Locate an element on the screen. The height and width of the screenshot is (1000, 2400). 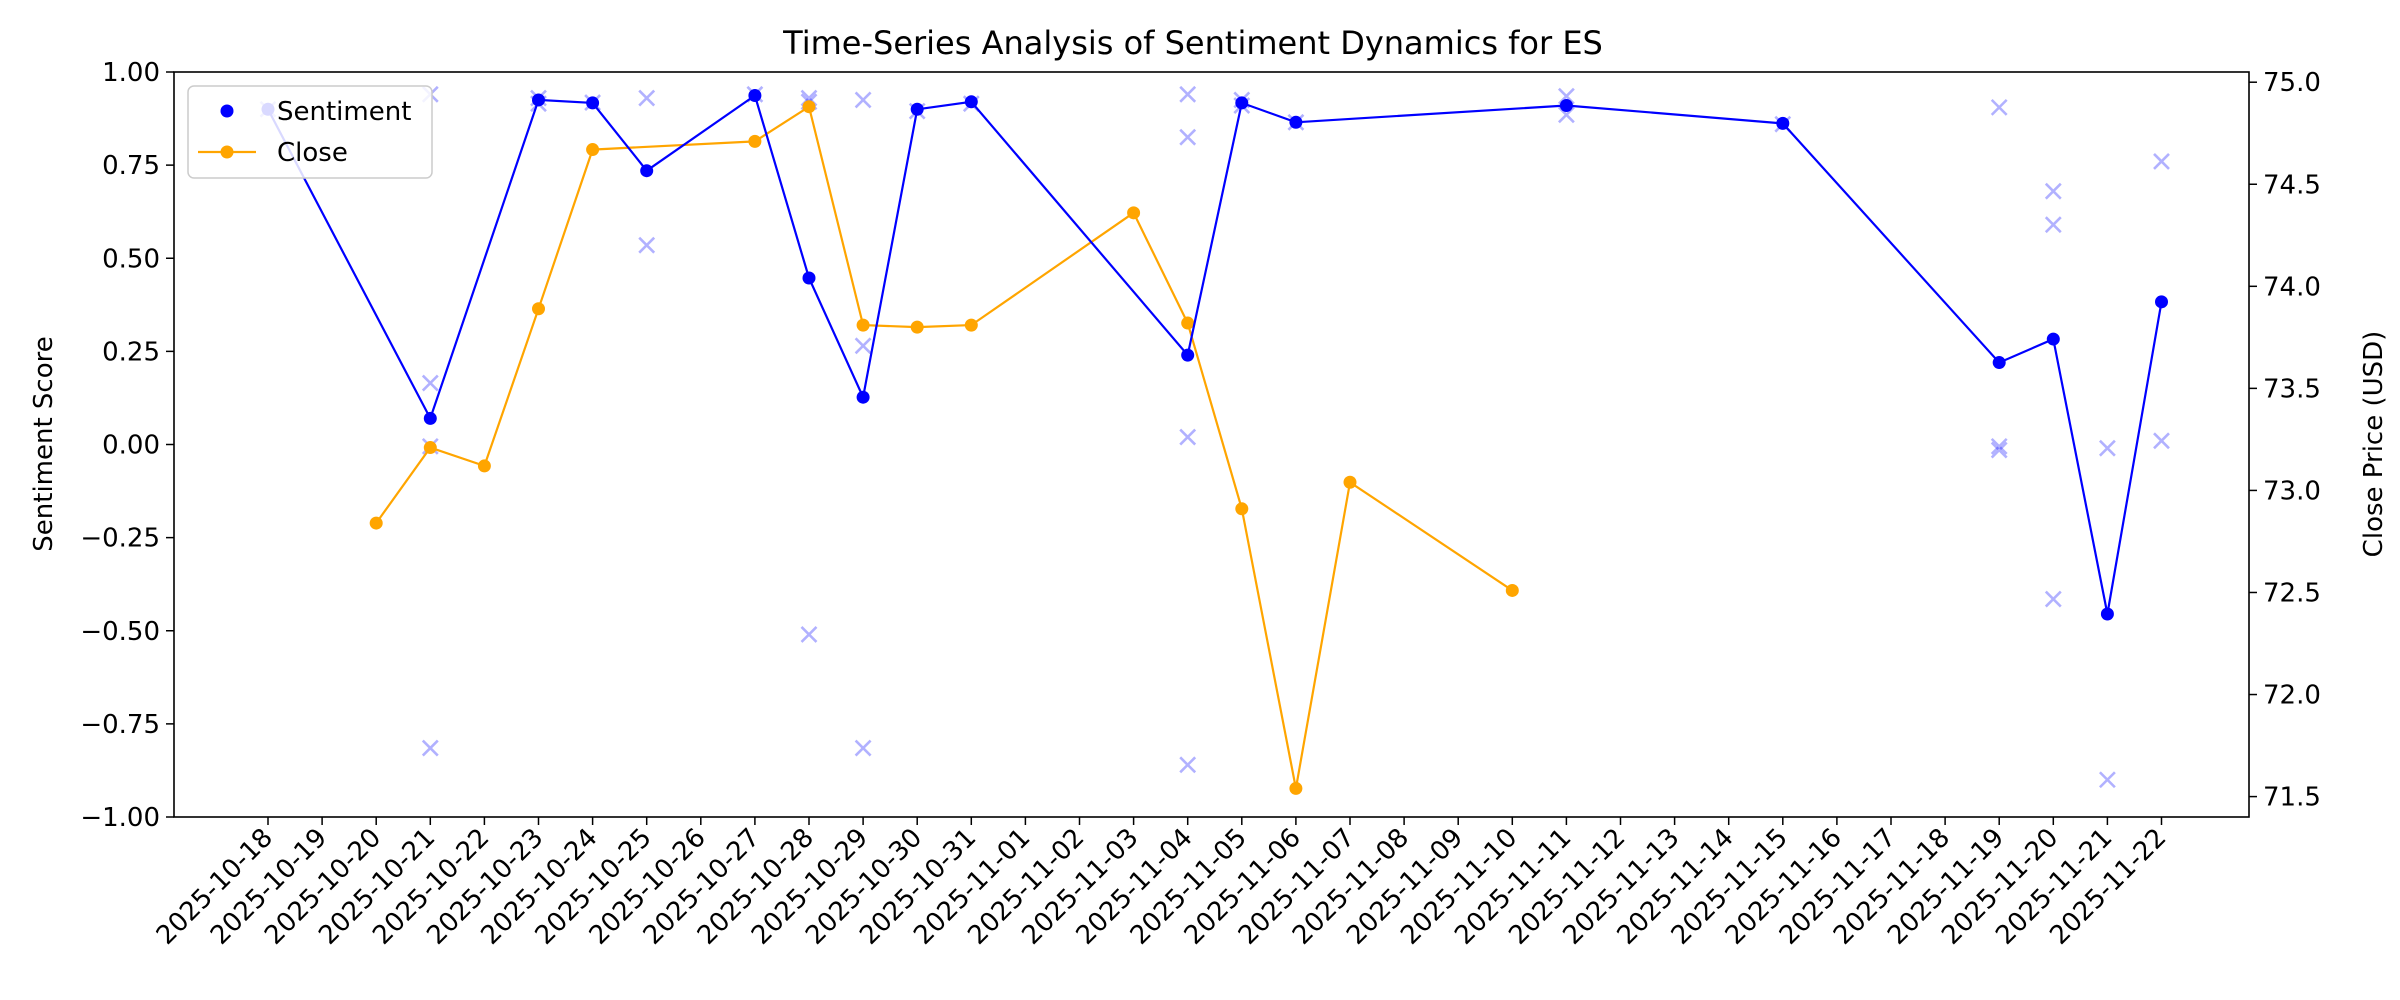
y-axis-right: 75.0 74.5 74.0 73.5 73.0 72.5 72.0 71.5 is located at coordinates (2285, 440).